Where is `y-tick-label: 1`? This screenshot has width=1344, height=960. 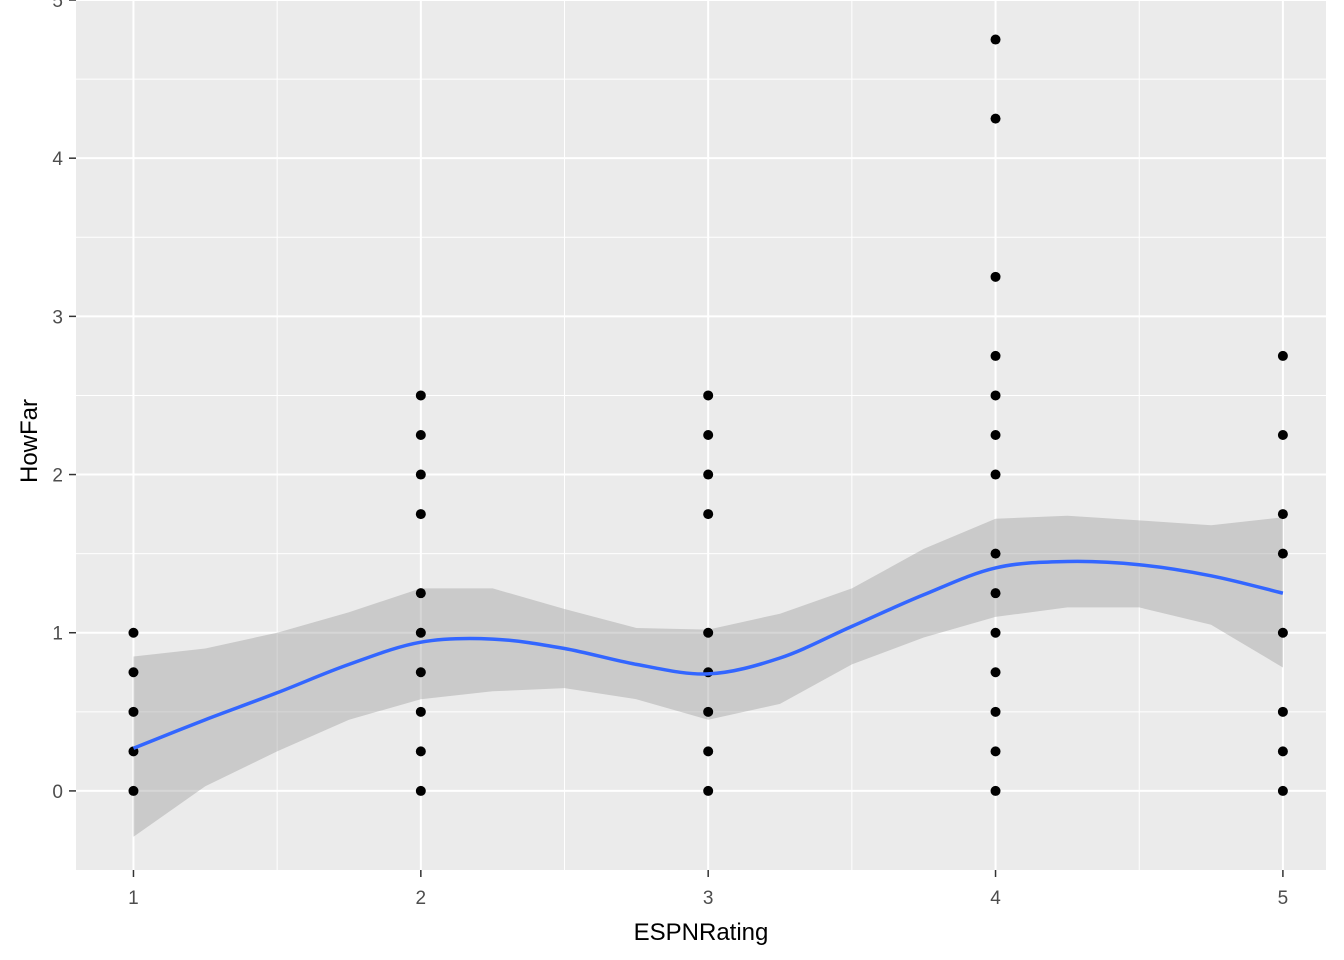 y-tick-label: 1 is located at coordinates (57, 634).